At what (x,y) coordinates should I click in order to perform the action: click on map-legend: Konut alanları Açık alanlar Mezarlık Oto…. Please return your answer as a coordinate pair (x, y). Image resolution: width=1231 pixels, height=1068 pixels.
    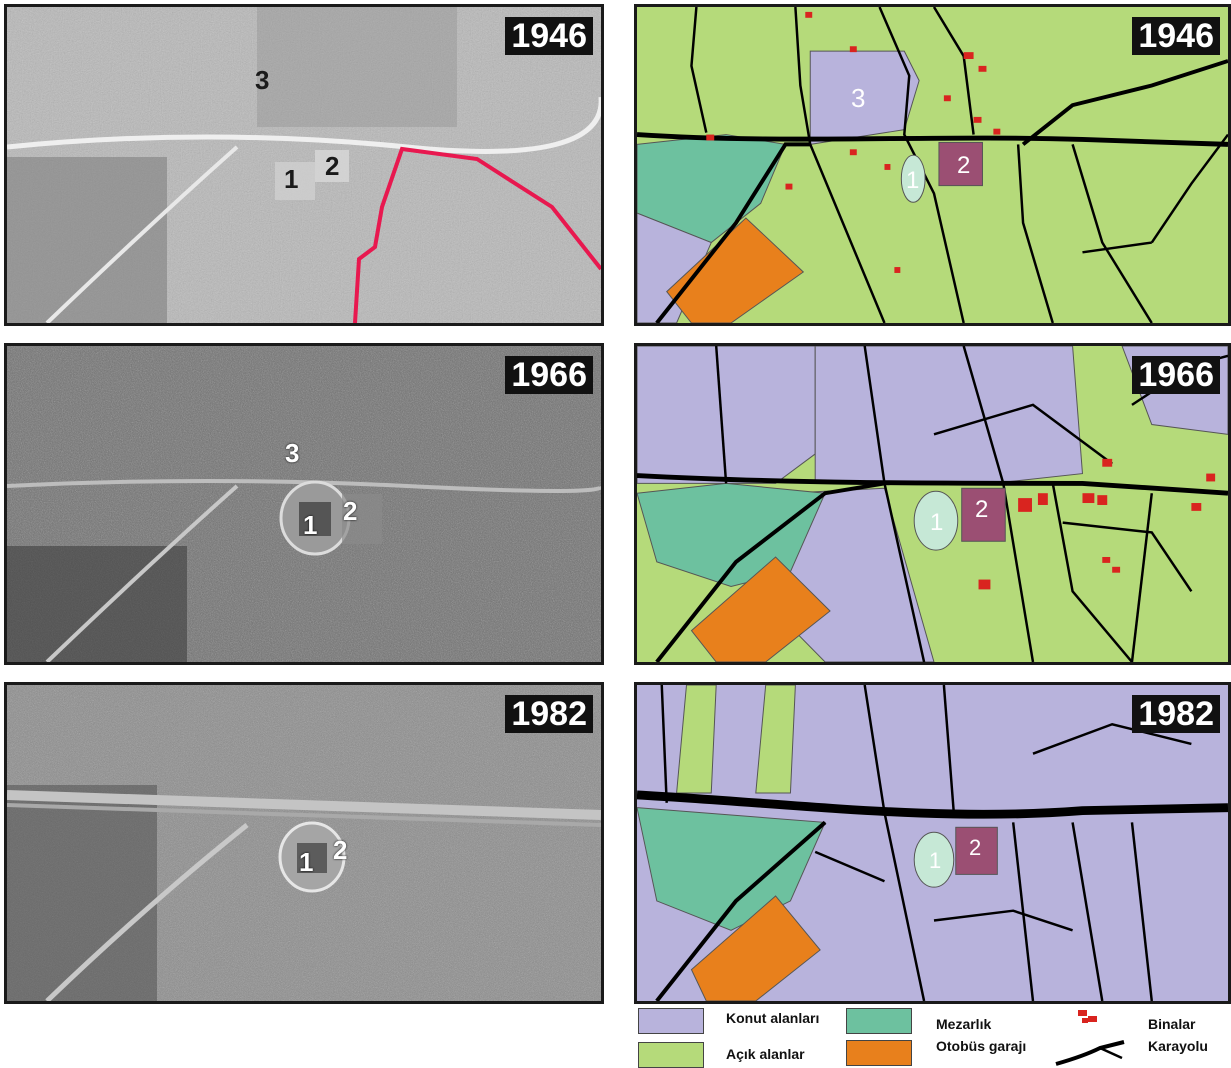
    Looking at the image, I should click on (933, 1036).